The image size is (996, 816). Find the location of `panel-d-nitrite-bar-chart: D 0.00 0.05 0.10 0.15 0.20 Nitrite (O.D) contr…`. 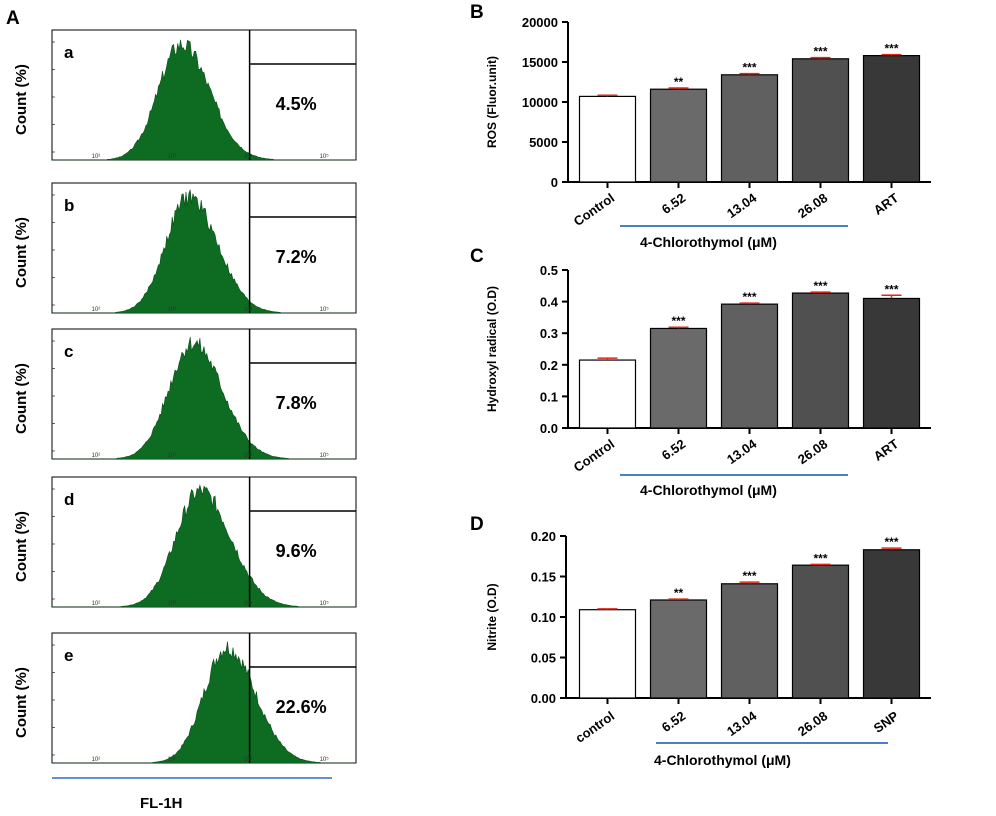

panel-d-nitrite-bar-chart: D 0.00 0.05 0.10 0.15 0.20 Nitrite (O.D) contr… is located at coordinates (700, 641).